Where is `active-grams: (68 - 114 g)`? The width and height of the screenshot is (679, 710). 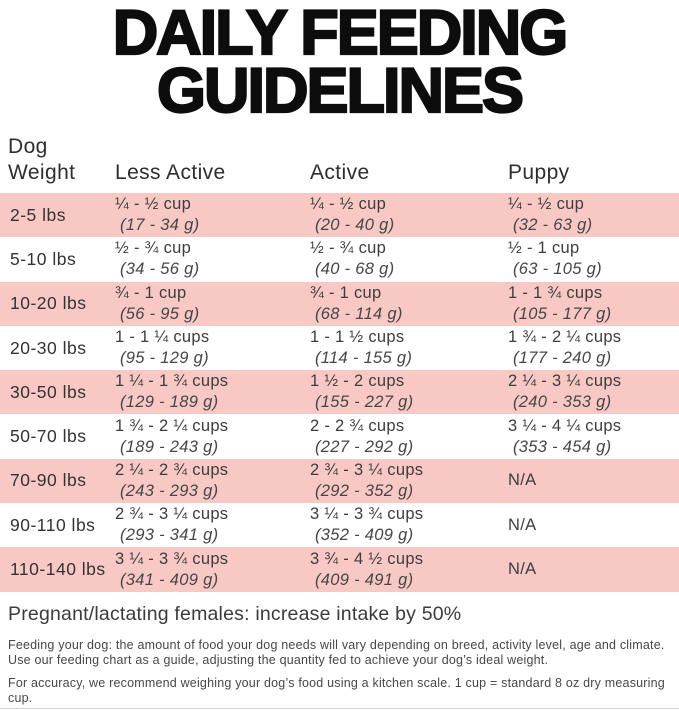
active-grams: (68 - 114 g) is located at coordinates (359, 313).